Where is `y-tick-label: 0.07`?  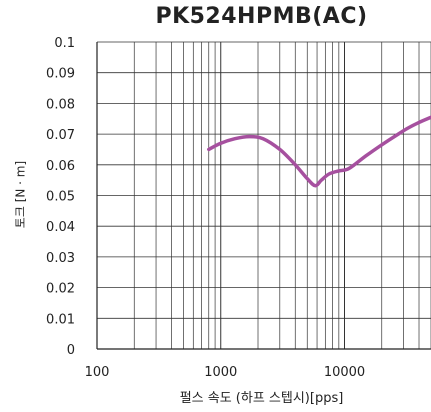 y-tick-label: 0.07 is located at coordinates (60, 135).